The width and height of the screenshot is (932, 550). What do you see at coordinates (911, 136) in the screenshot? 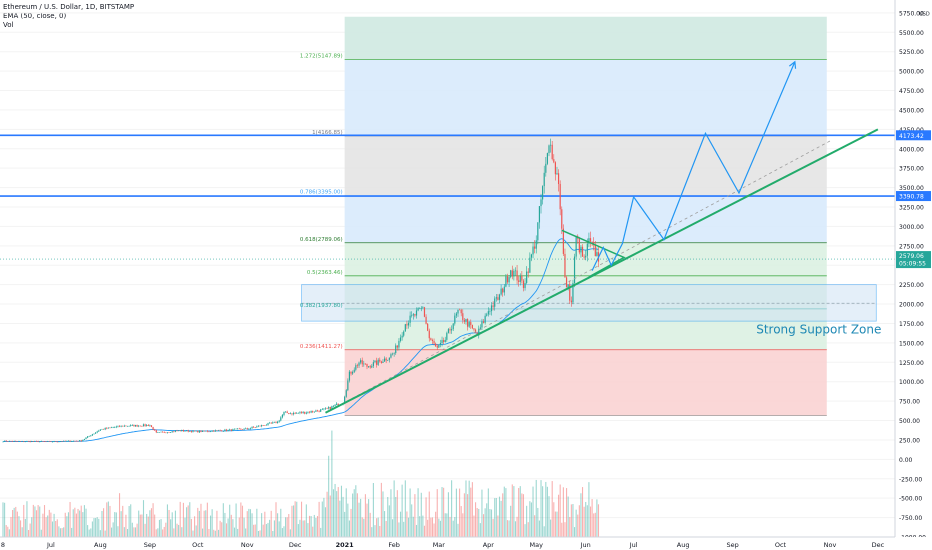
I see `price-tag-label: 4173.42` at bounding box center [911, 136].